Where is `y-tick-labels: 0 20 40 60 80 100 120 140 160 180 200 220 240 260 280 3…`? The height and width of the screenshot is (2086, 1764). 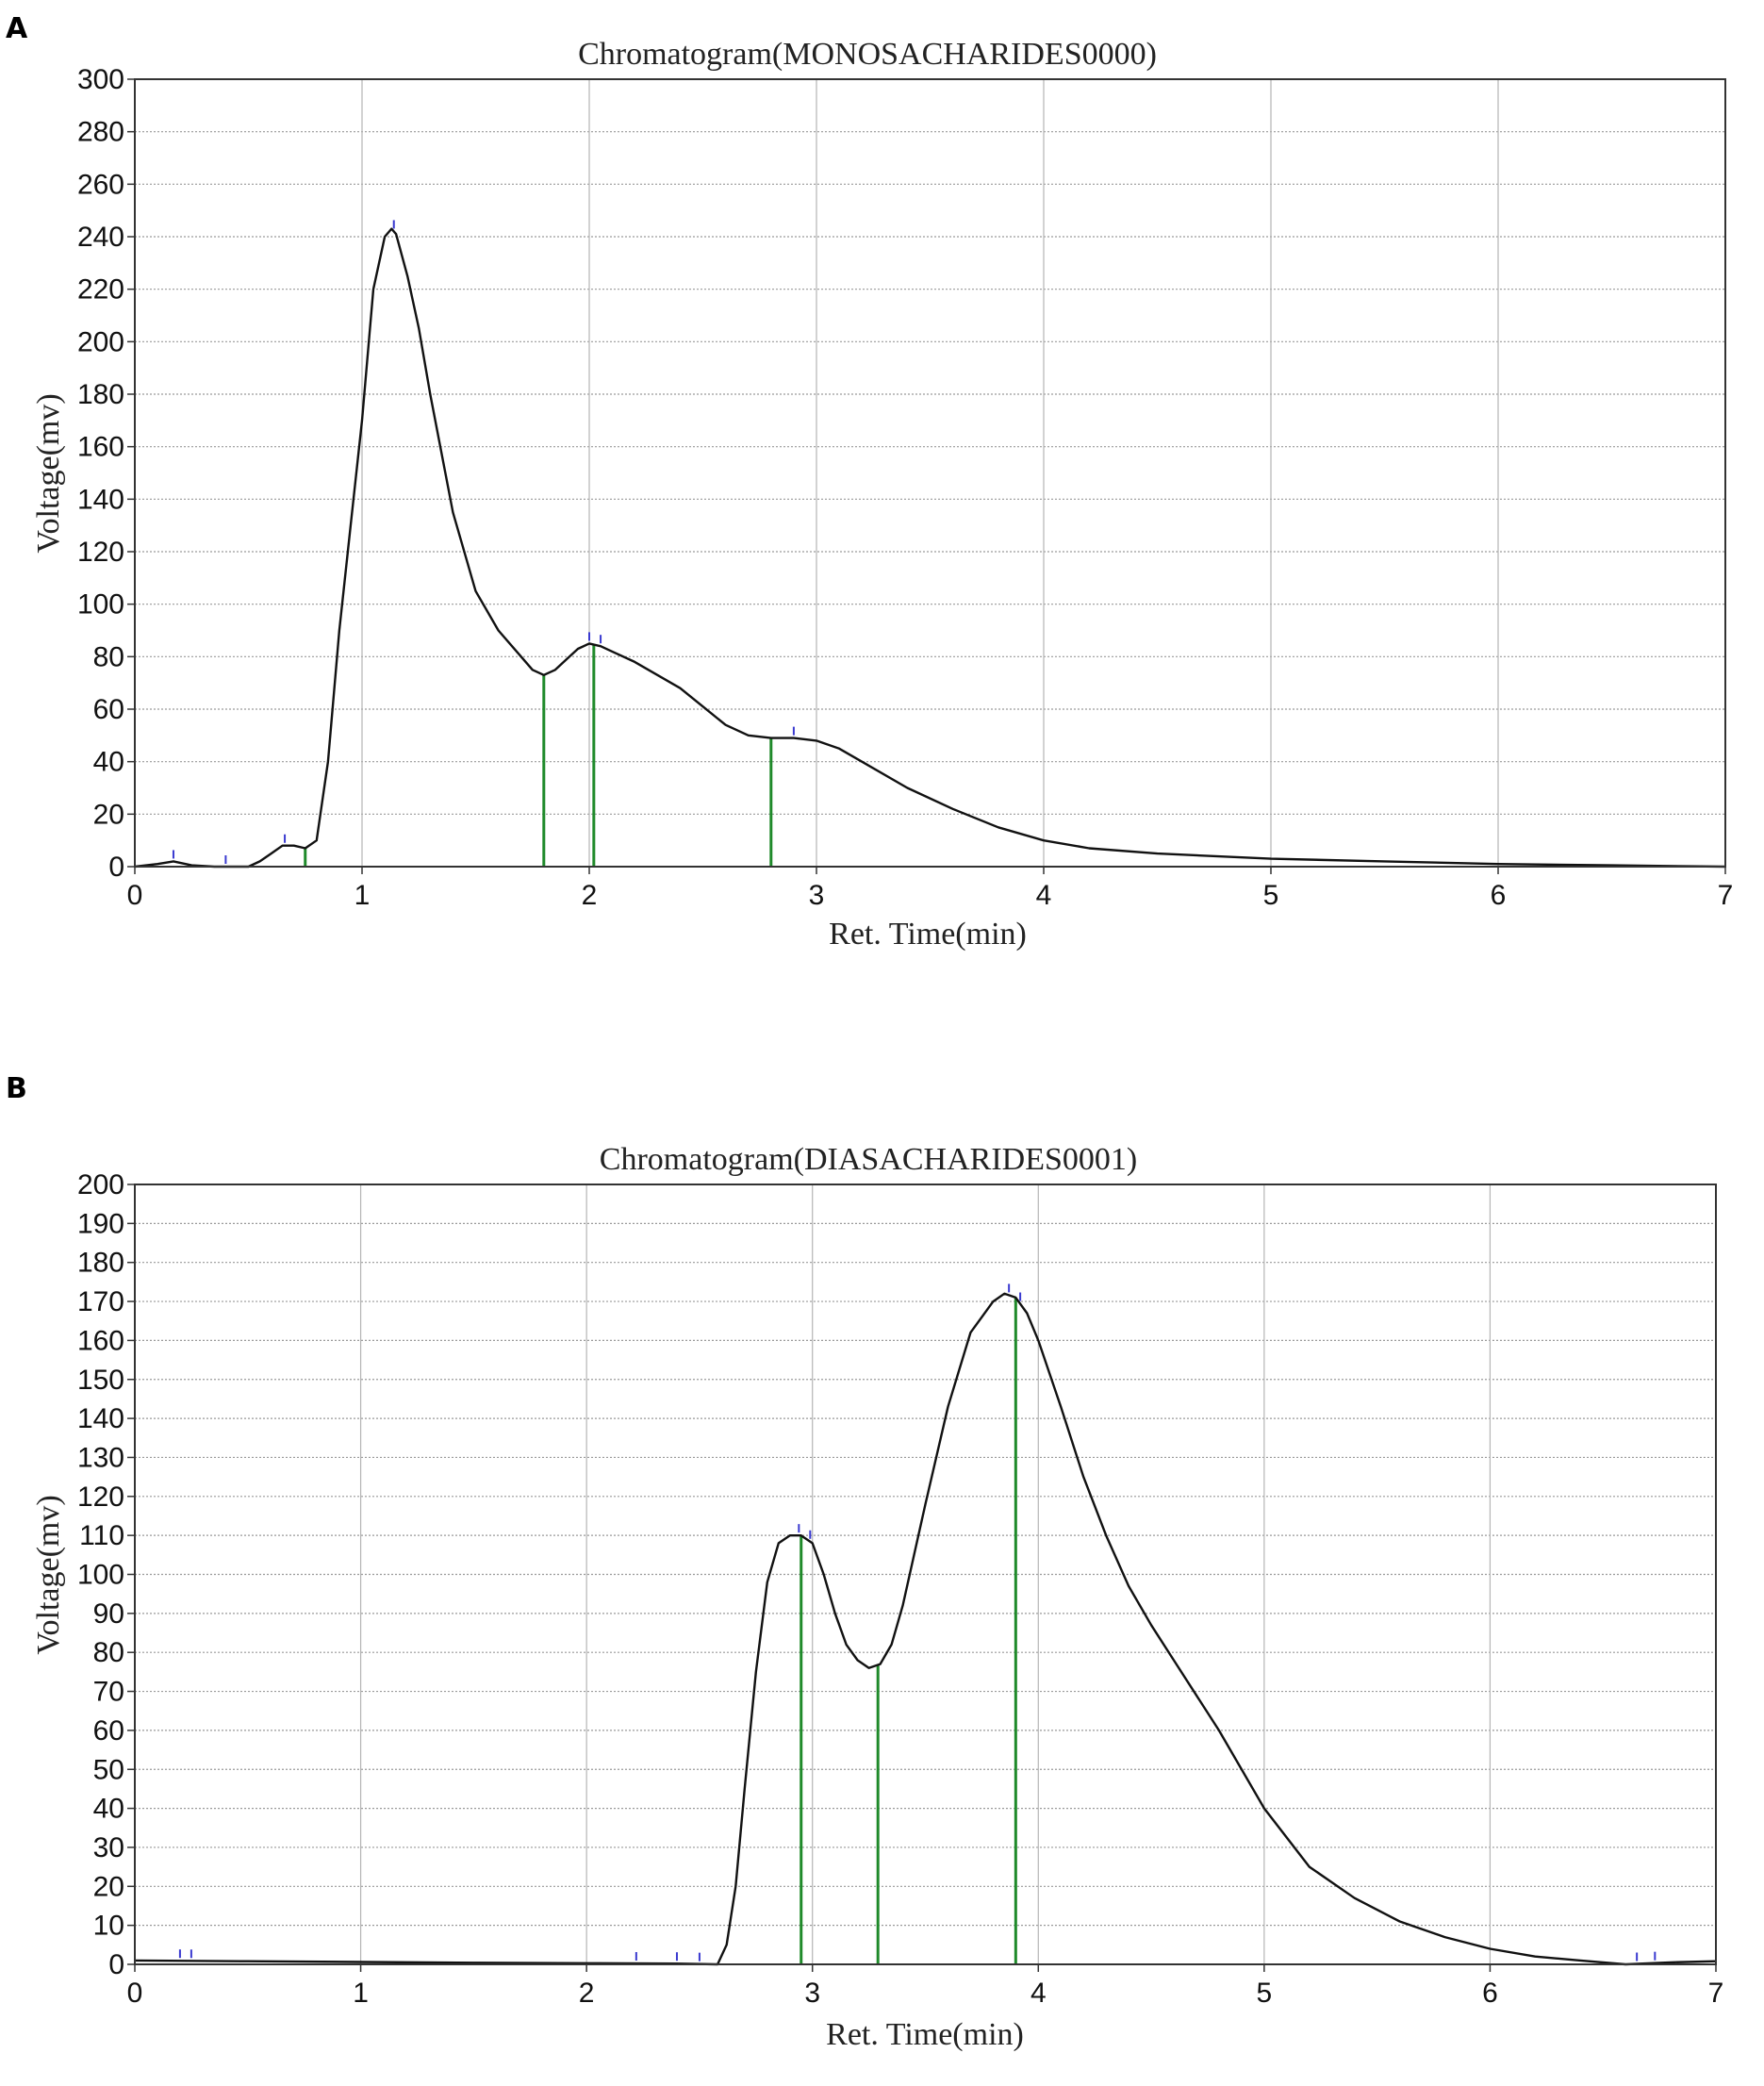
y-tick-labels: 0 20 40 60 80 100 120 140 160 180 200 220 240 260 280 3… is located at coordinates (106, 473).